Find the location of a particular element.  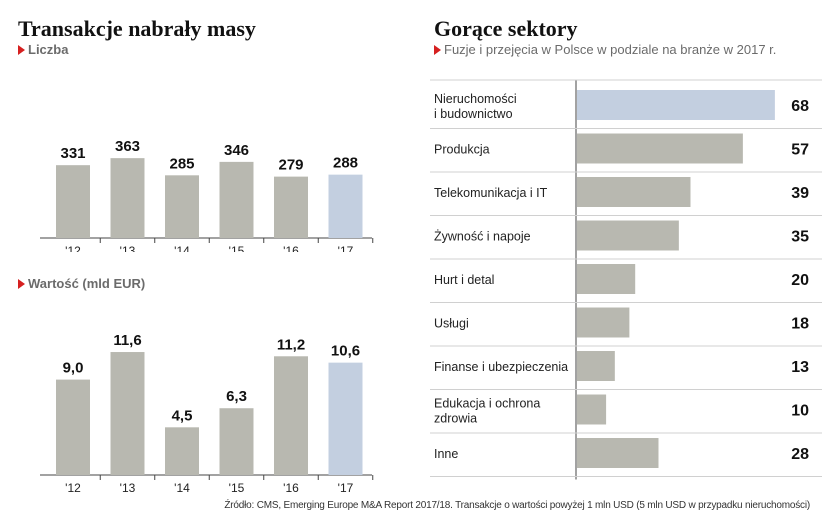

bar-value-label: 285 is located at coordinates (181, 163).